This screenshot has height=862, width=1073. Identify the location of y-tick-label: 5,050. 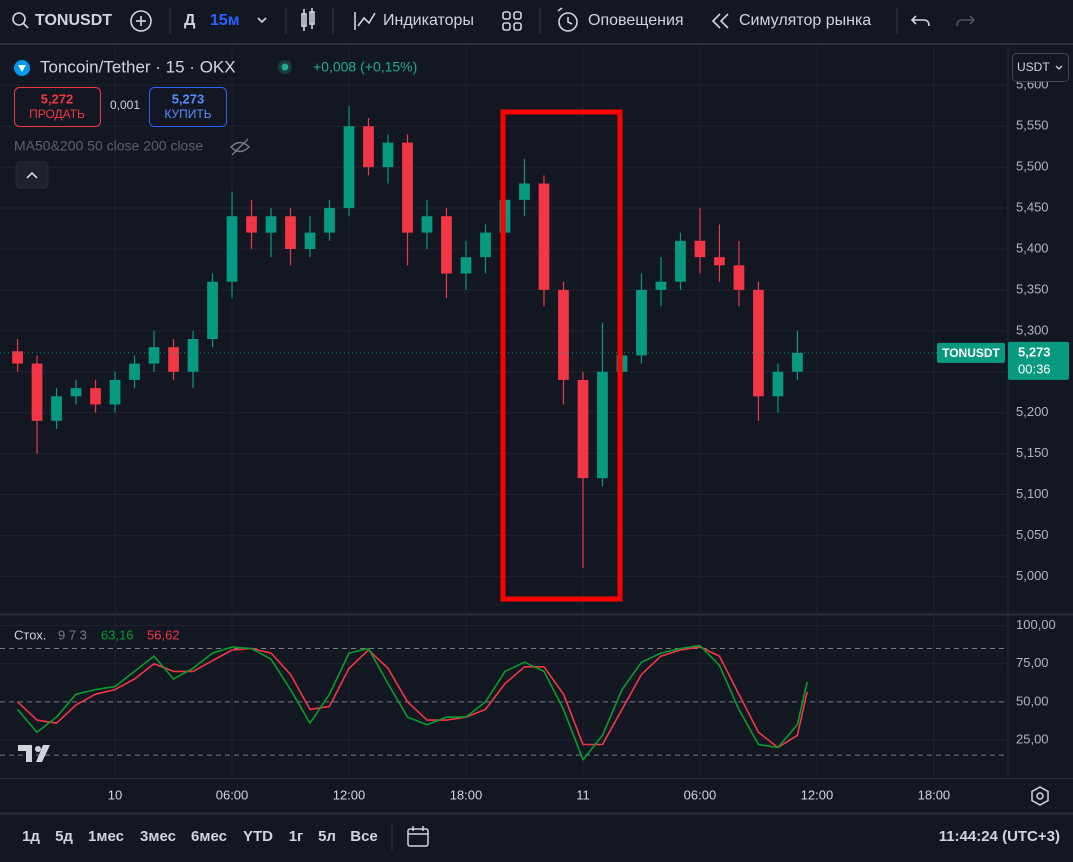
(1032, 534).